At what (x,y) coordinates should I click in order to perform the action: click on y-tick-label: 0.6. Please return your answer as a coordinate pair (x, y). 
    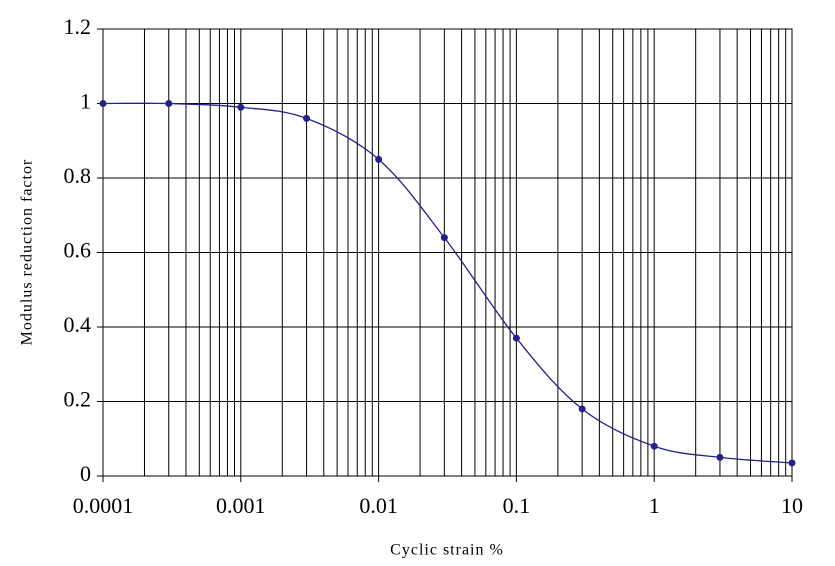
    Looking at the image, I should click on (78, 250).